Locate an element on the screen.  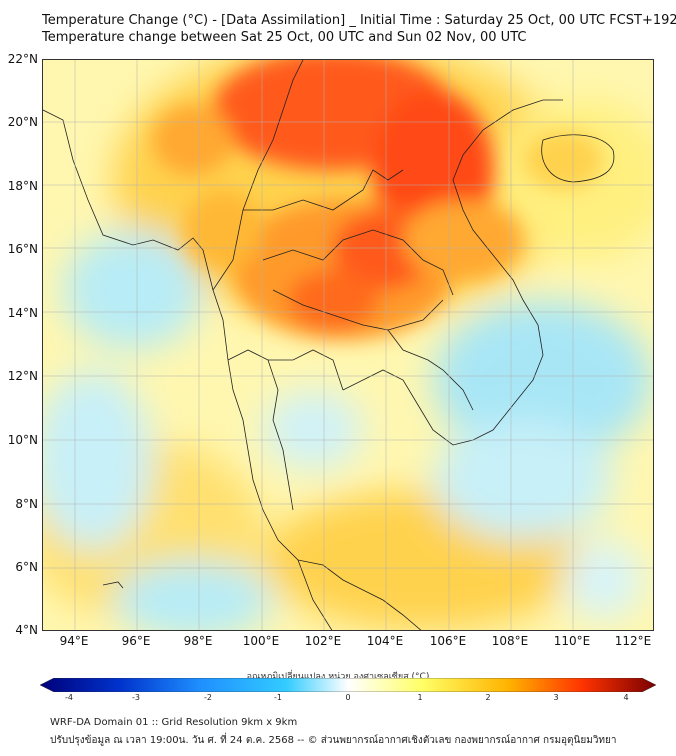
lat-label: 10°N is located at coordinates (22, 440).